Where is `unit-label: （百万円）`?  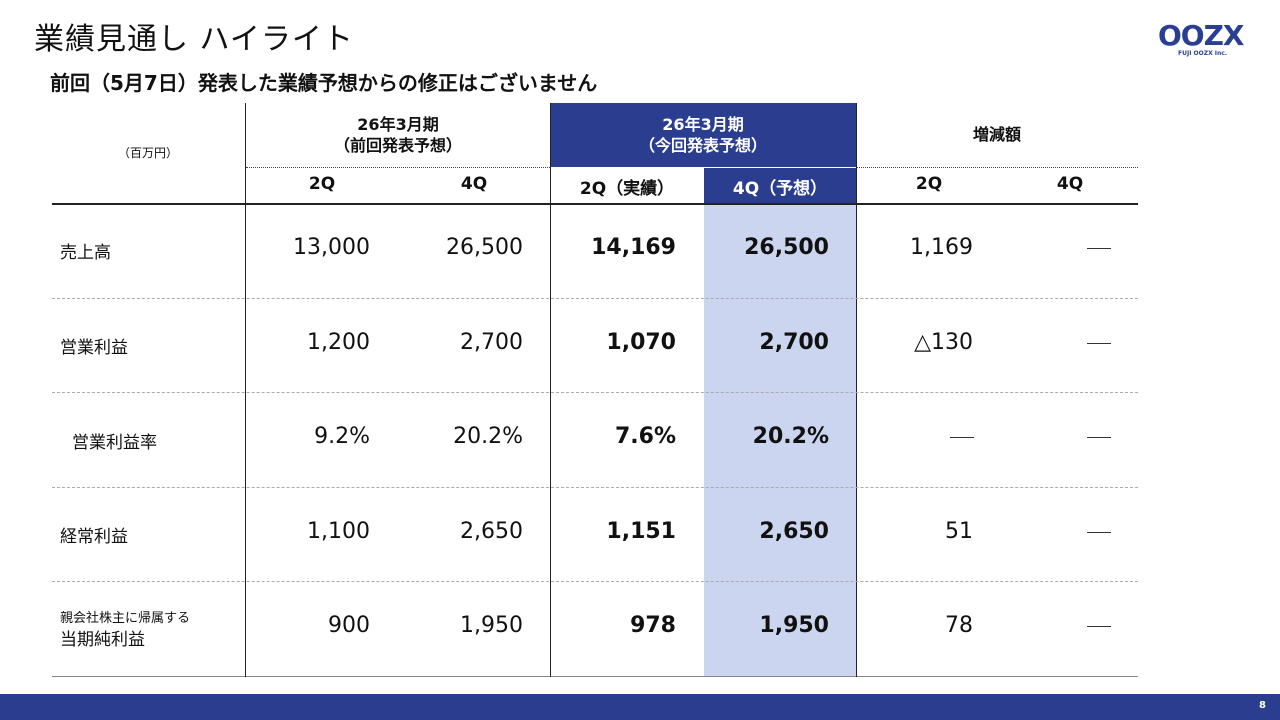 unit-label: （百万円） is located at coordinates (148, 153).